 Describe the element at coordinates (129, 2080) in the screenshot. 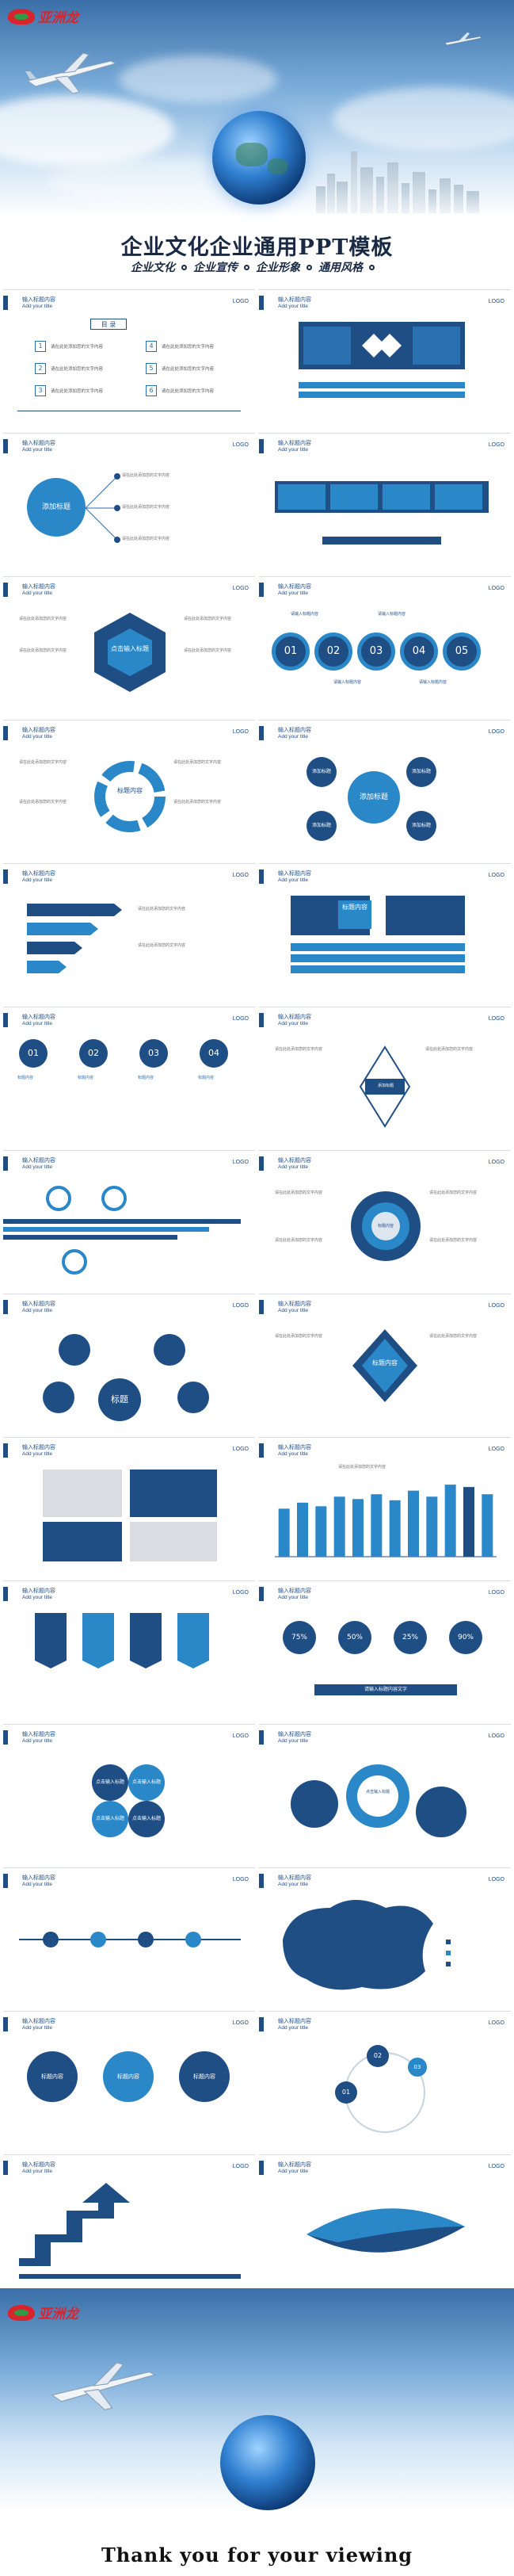

I see `slide-big-circles: 输入标题内容 Add your title LOGO 标题内容 标题内容 标题内容` at that location.